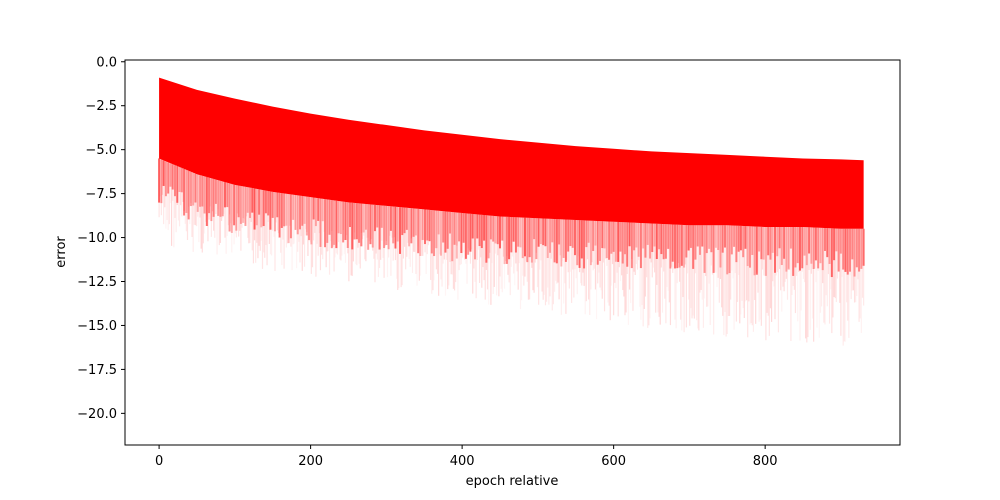  What do you see at coordinates (101, 194) in the screenshot?
I see `y-tick-label: −7.5` at bounding box center [101, 194].